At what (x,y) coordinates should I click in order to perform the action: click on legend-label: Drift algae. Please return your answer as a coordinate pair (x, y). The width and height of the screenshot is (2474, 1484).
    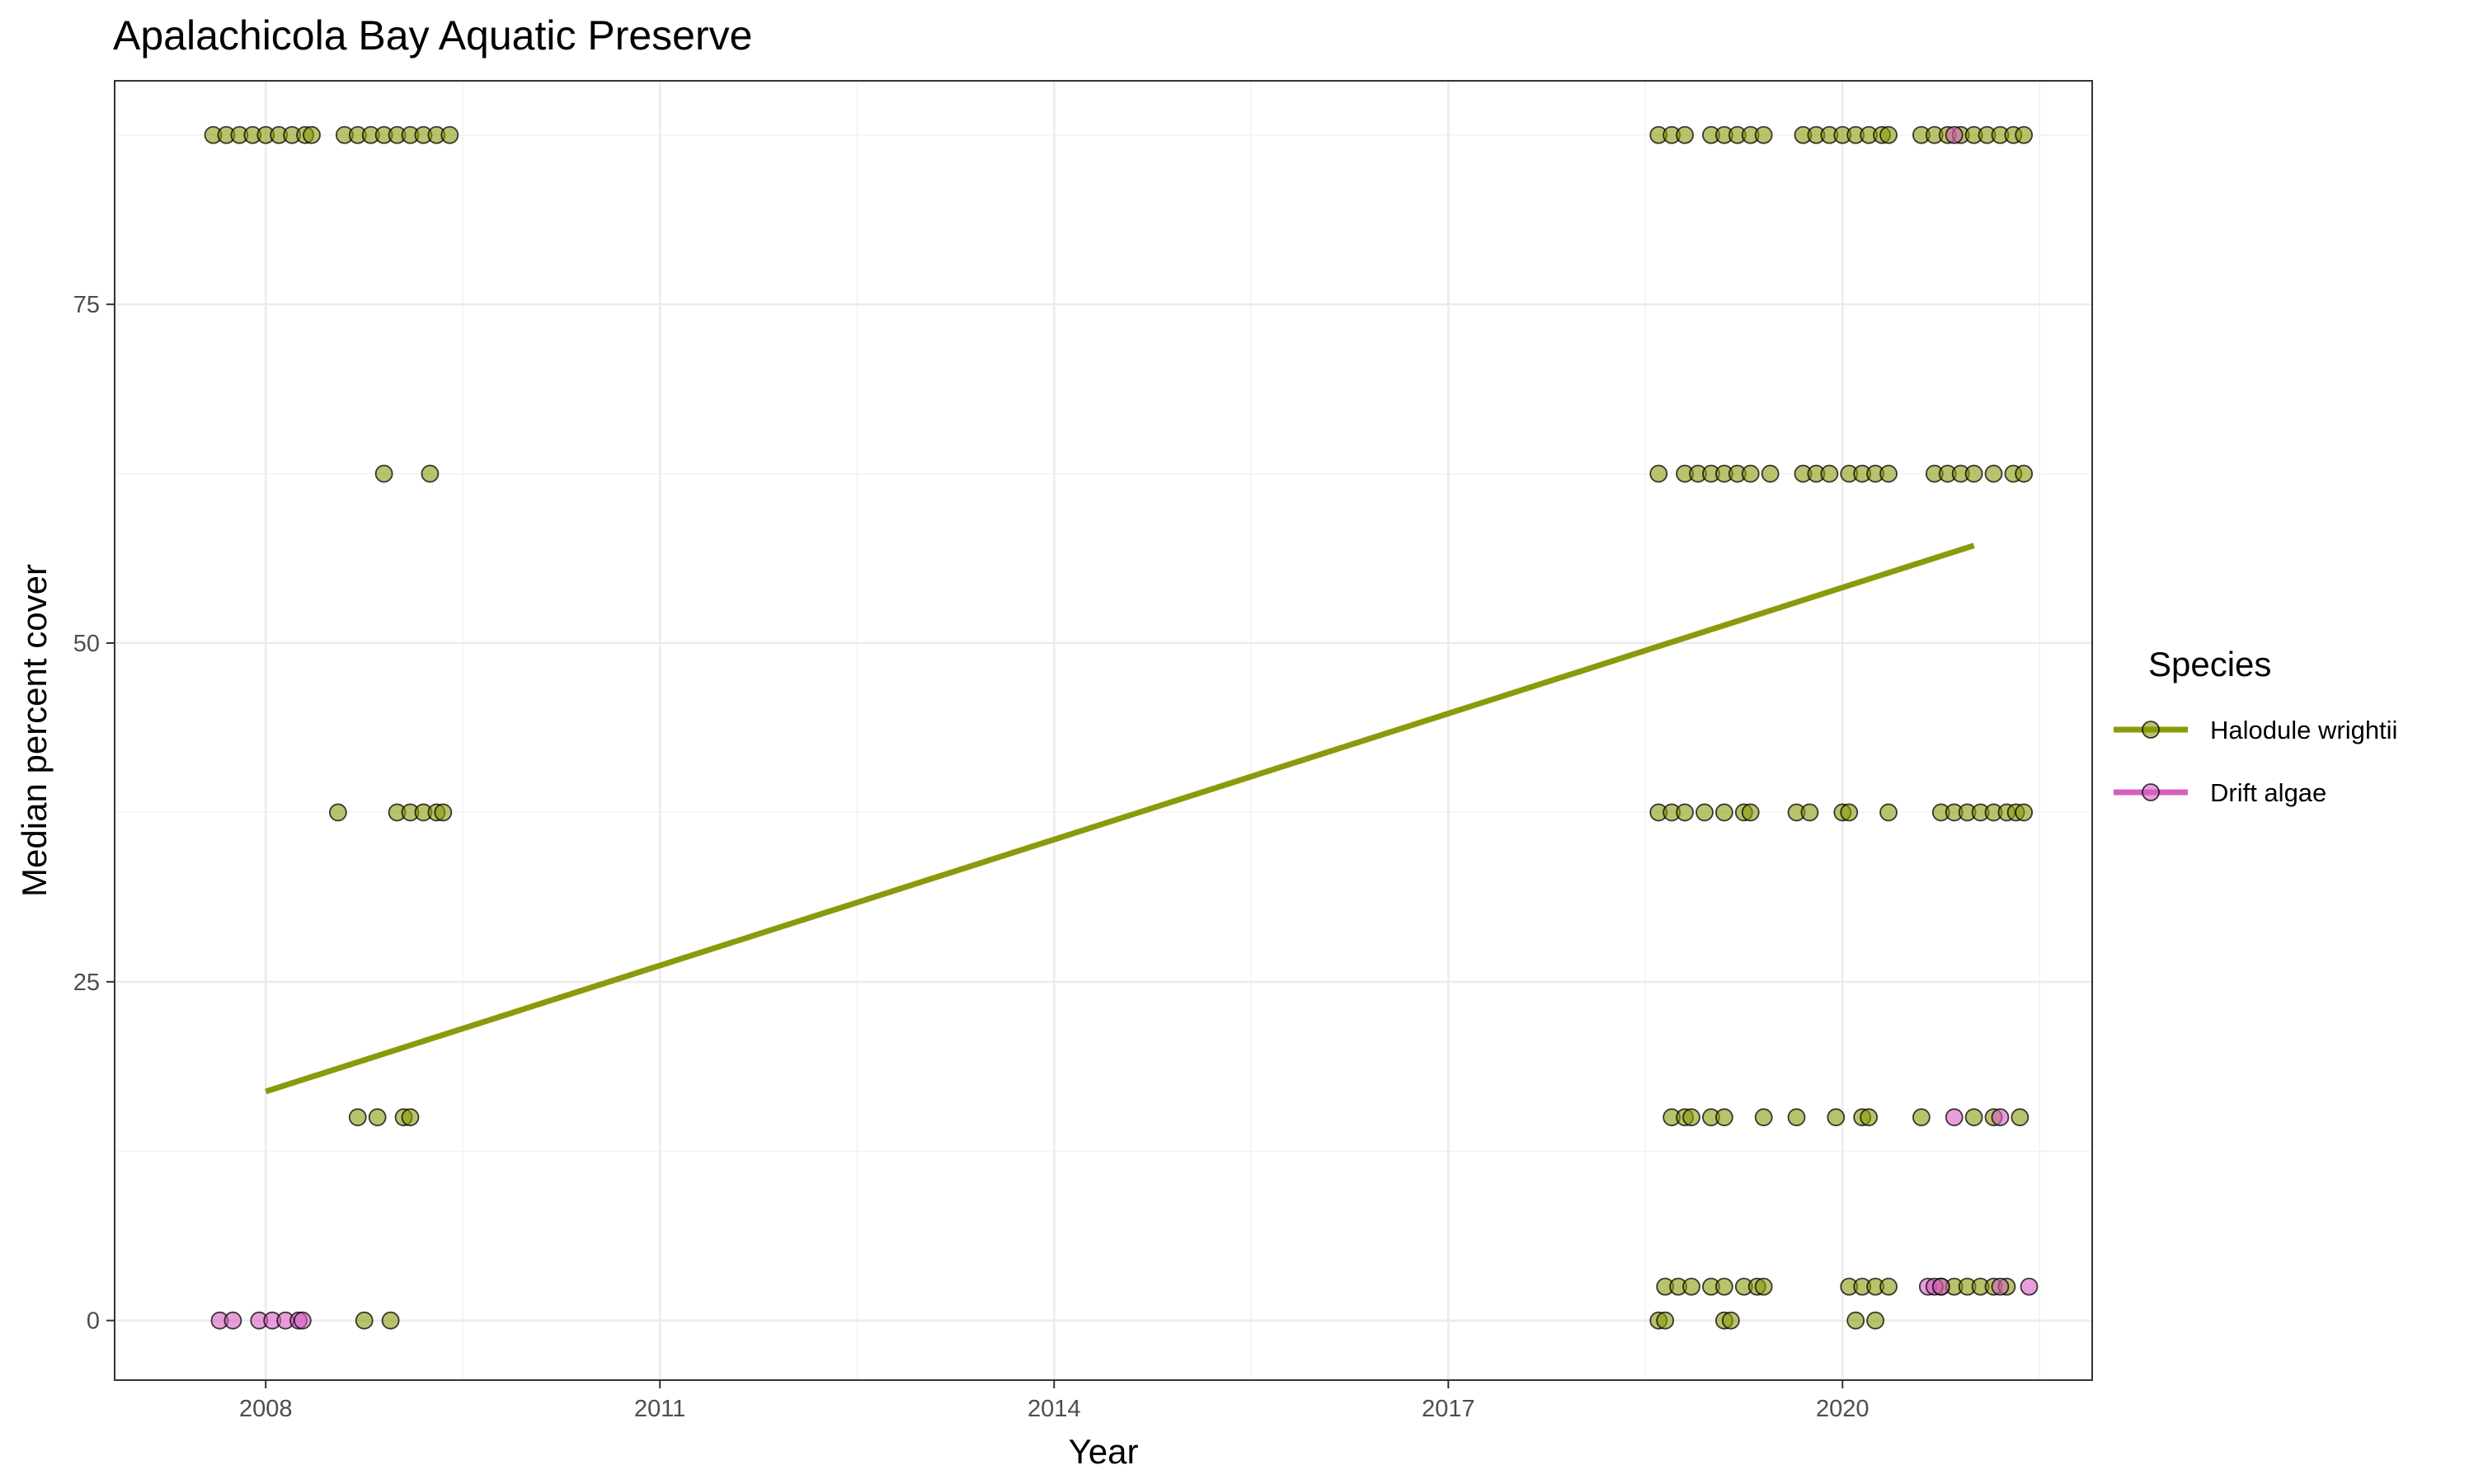
    Looking at the image, I should click on (2268, 792).